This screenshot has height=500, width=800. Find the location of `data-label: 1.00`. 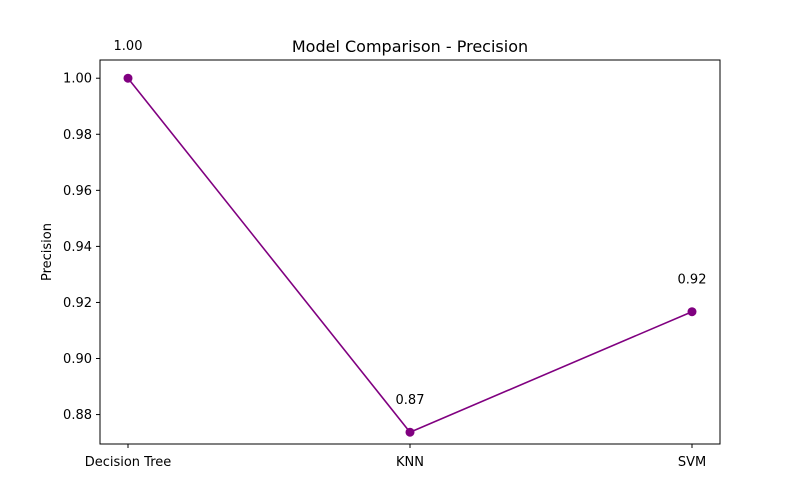

data-label: 1.00 is located at coordinates (128, 46).